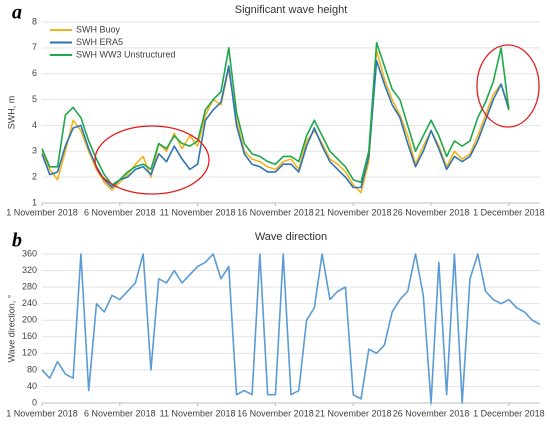 This screenshot has height=428, width=550. What do you see at coordinates (29, 253) in the screenshot?
I see `y-tick-label: 360` at bounding box center [29, 253].